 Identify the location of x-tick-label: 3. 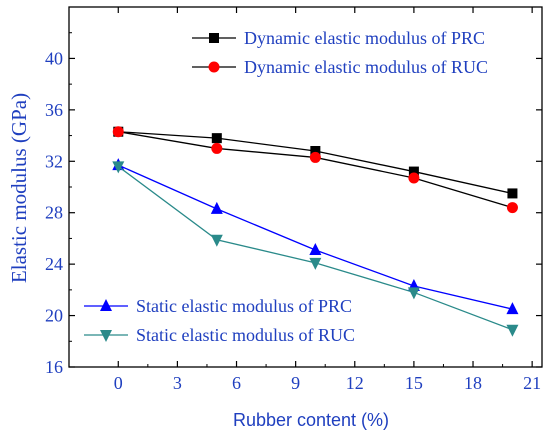
(177, 383).